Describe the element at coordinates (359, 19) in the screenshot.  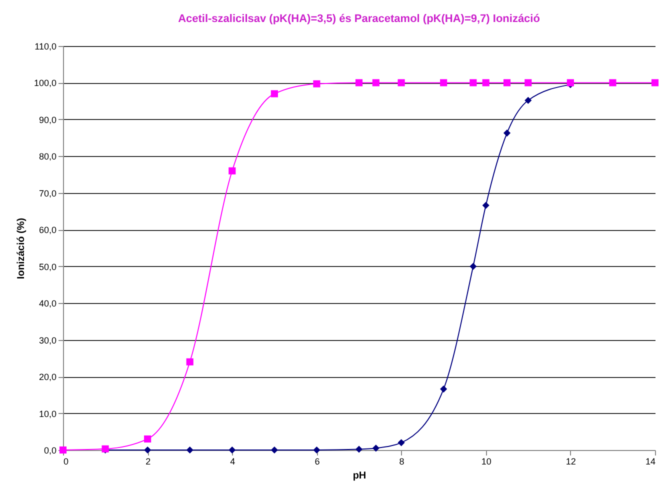
I see `chart-title: Acetil-szalicilsav (pK(HA)=3,5) és Paracetamol (pK(HA)=9,7) Ionizáció` at that location.